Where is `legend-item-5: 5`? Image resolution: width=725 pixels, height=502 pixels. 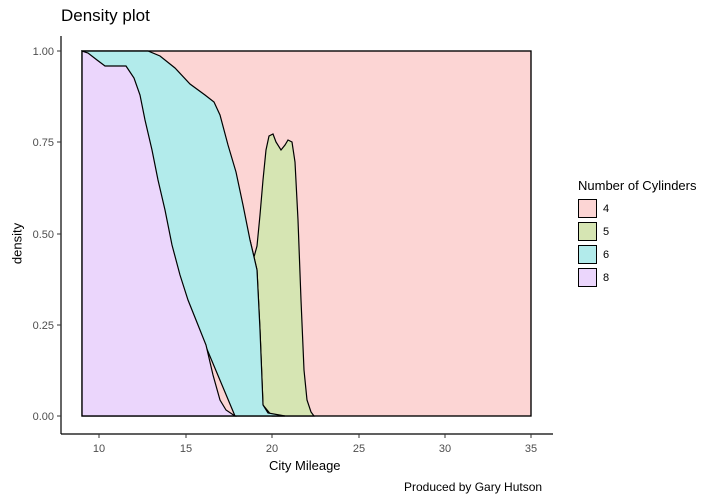 legend-item-5: 5 is located at coordinates (637, 231).